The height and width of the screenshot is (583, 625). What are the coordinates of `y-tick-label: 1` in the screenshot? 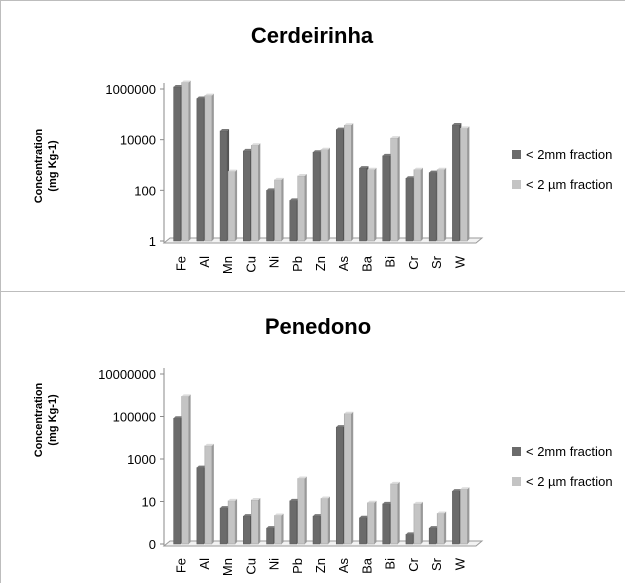 It's located at (152, 241).